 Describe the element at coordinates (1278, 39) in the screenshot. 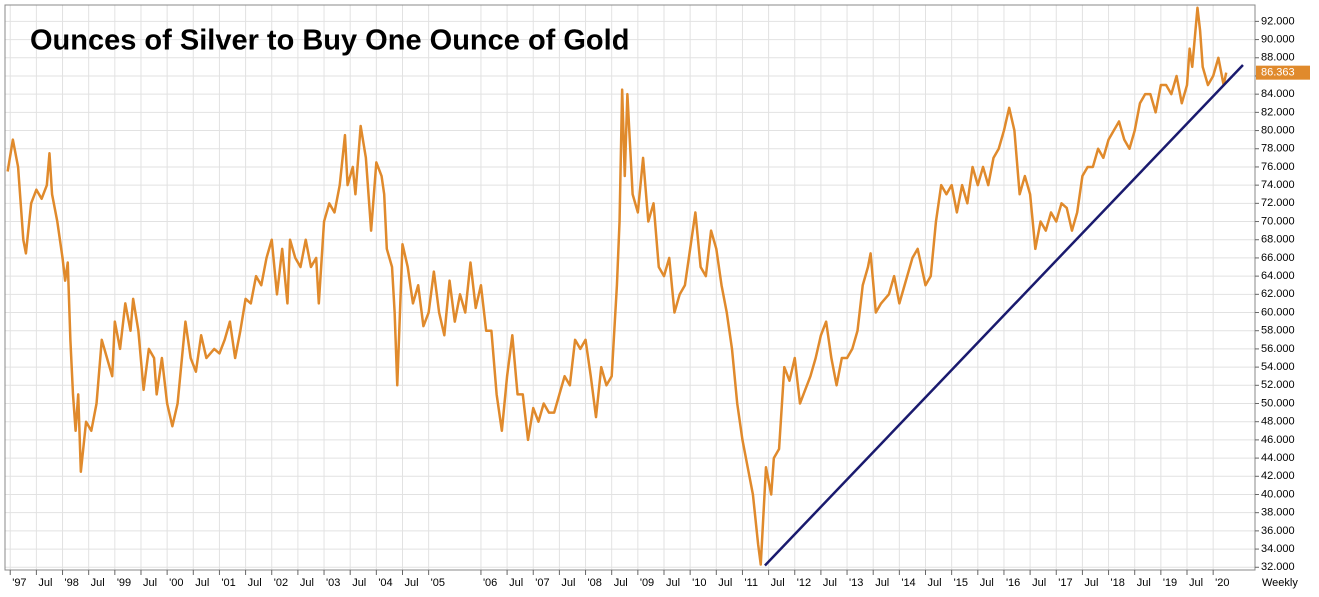

I see `y-tick-label: 90.000` at that location.